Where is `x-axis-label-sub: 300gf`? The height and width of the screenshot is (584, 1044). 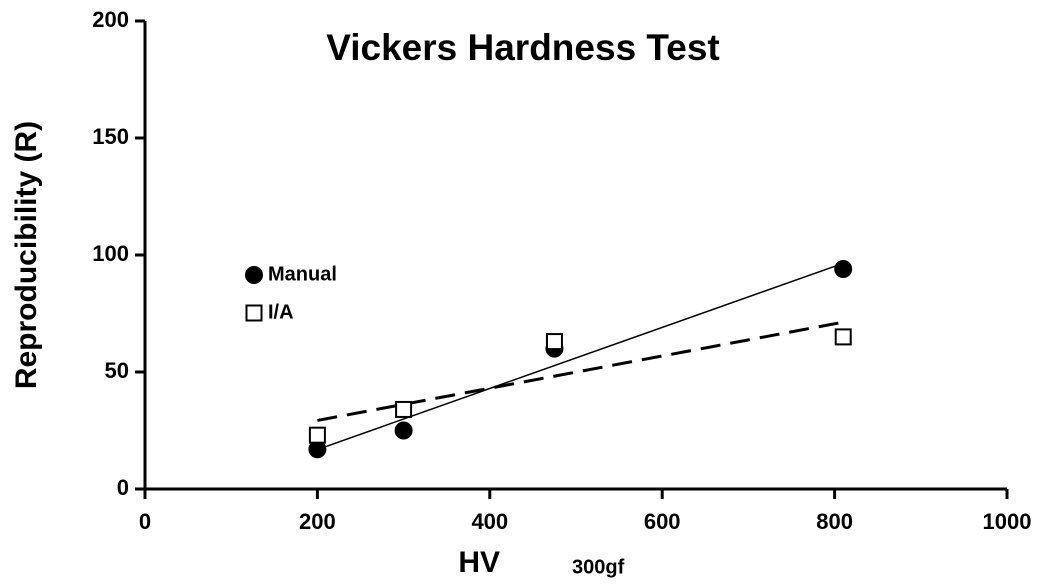 x-axis-label-sub: 300gf is located at coordinates (598, 567).